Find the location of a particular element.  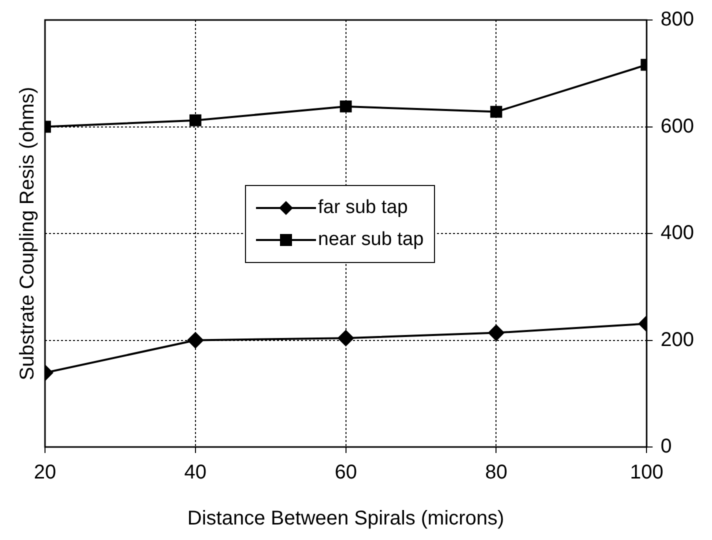

x-tick-label: 100 is located at coordinates (647, 473).